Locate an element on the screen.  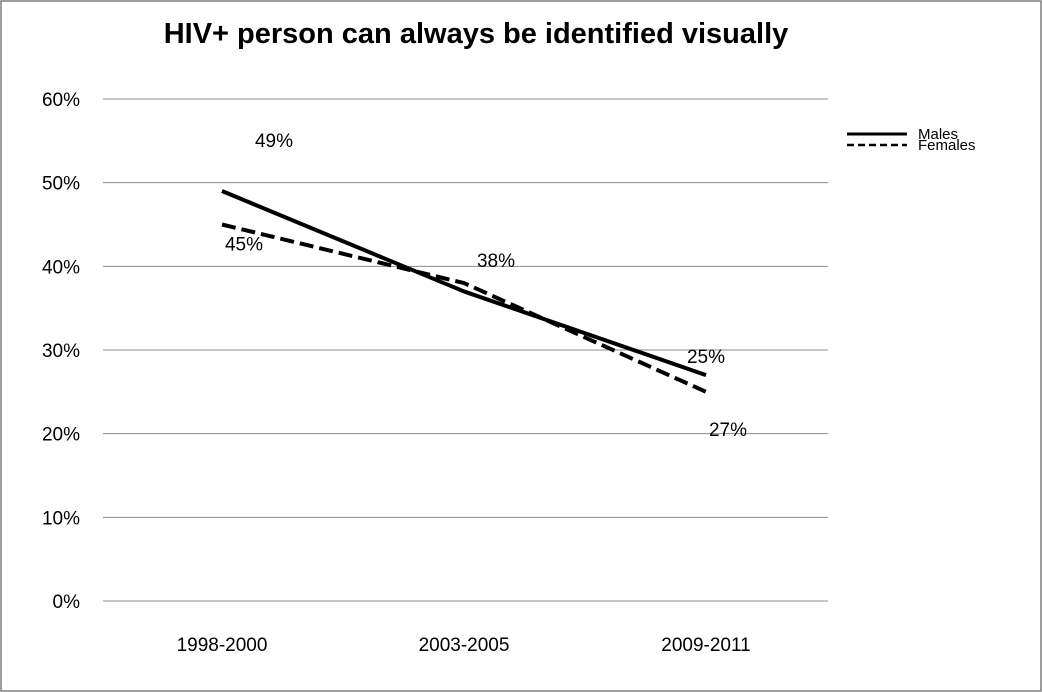
data-label: 25% is located at coordinates (706, 357).